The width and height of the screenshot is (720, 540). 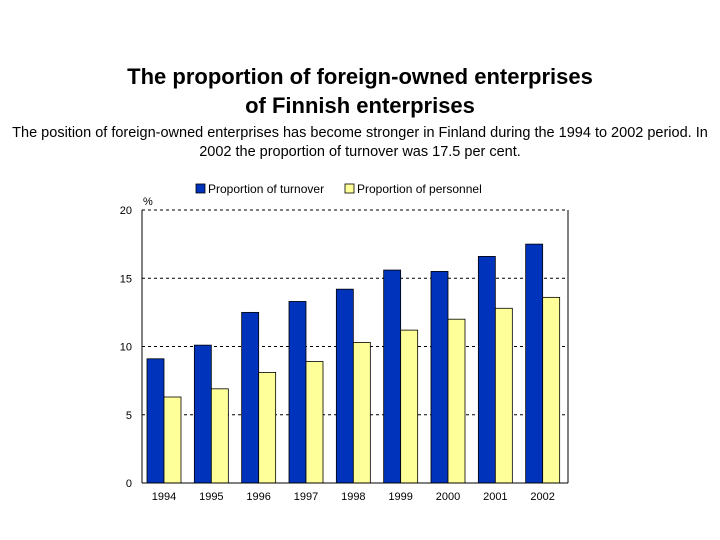 What do you see at coordinates (258, 497) in the screenshot?
I see `x-tick-label: 1996` at bounding box center [258, 497].